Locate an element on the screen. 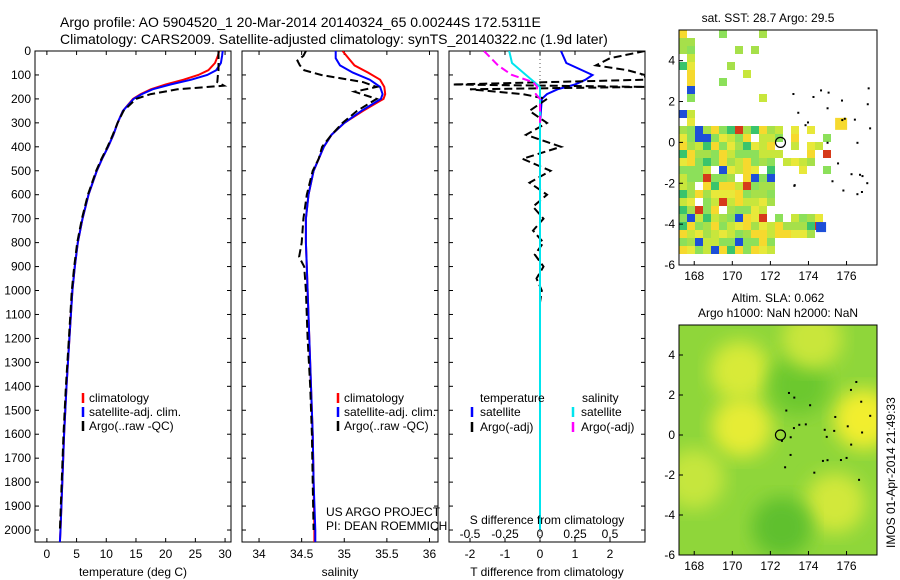 The width and height of the screenshot is (900, 580). x-tick-label: 15 is located at coordinates (136, 554).